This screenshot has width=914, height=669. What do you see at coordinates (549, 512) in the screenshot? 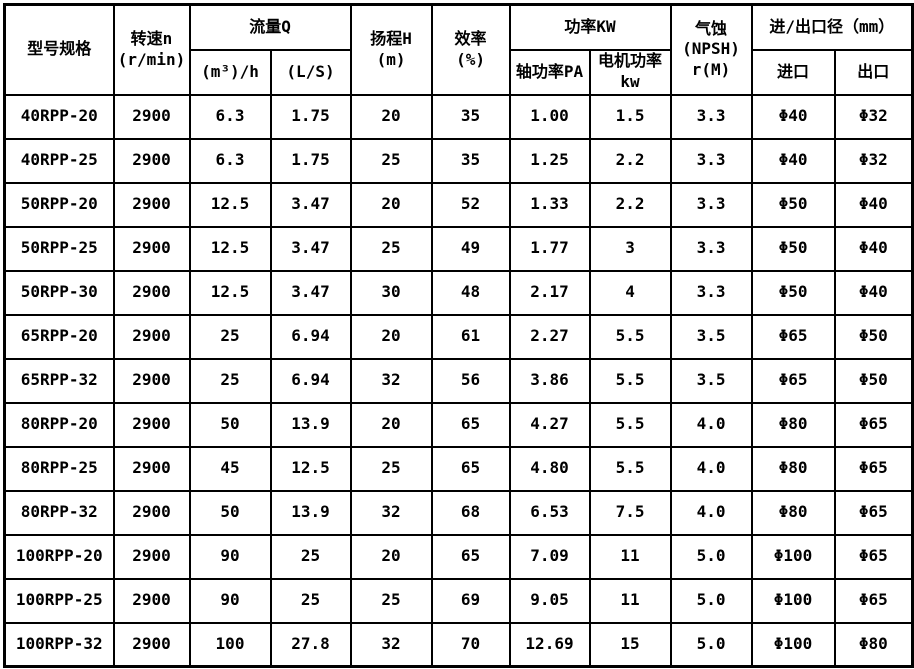
I see `cell-shaft-power: 6.53` at bounding box center [549, 512].